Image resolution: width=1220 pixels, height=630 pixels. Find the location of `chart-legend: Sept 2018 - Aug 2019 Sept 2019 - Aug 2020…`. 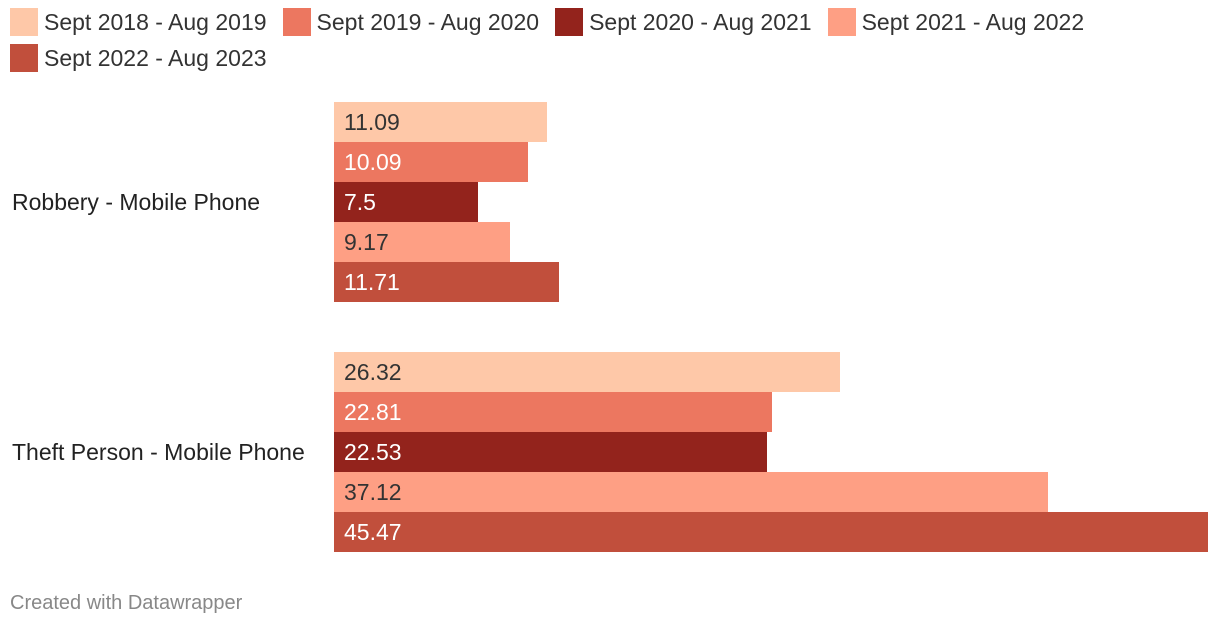

chart-legend: Sept 2018 - Aug 2019 Sept 2019 - Aug 2020… is located at coordinates (610, 40).